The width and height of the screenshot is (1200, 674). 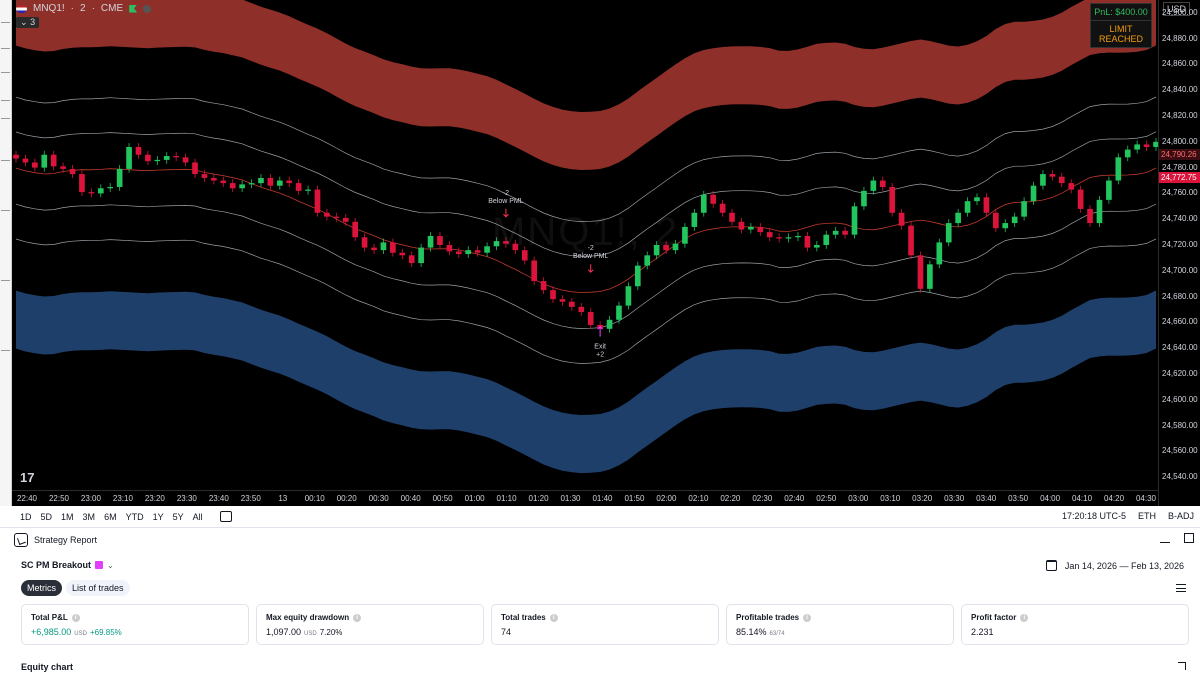 I want to click on tab-list-of-trades: List of trades, so click(x=98, y=588).